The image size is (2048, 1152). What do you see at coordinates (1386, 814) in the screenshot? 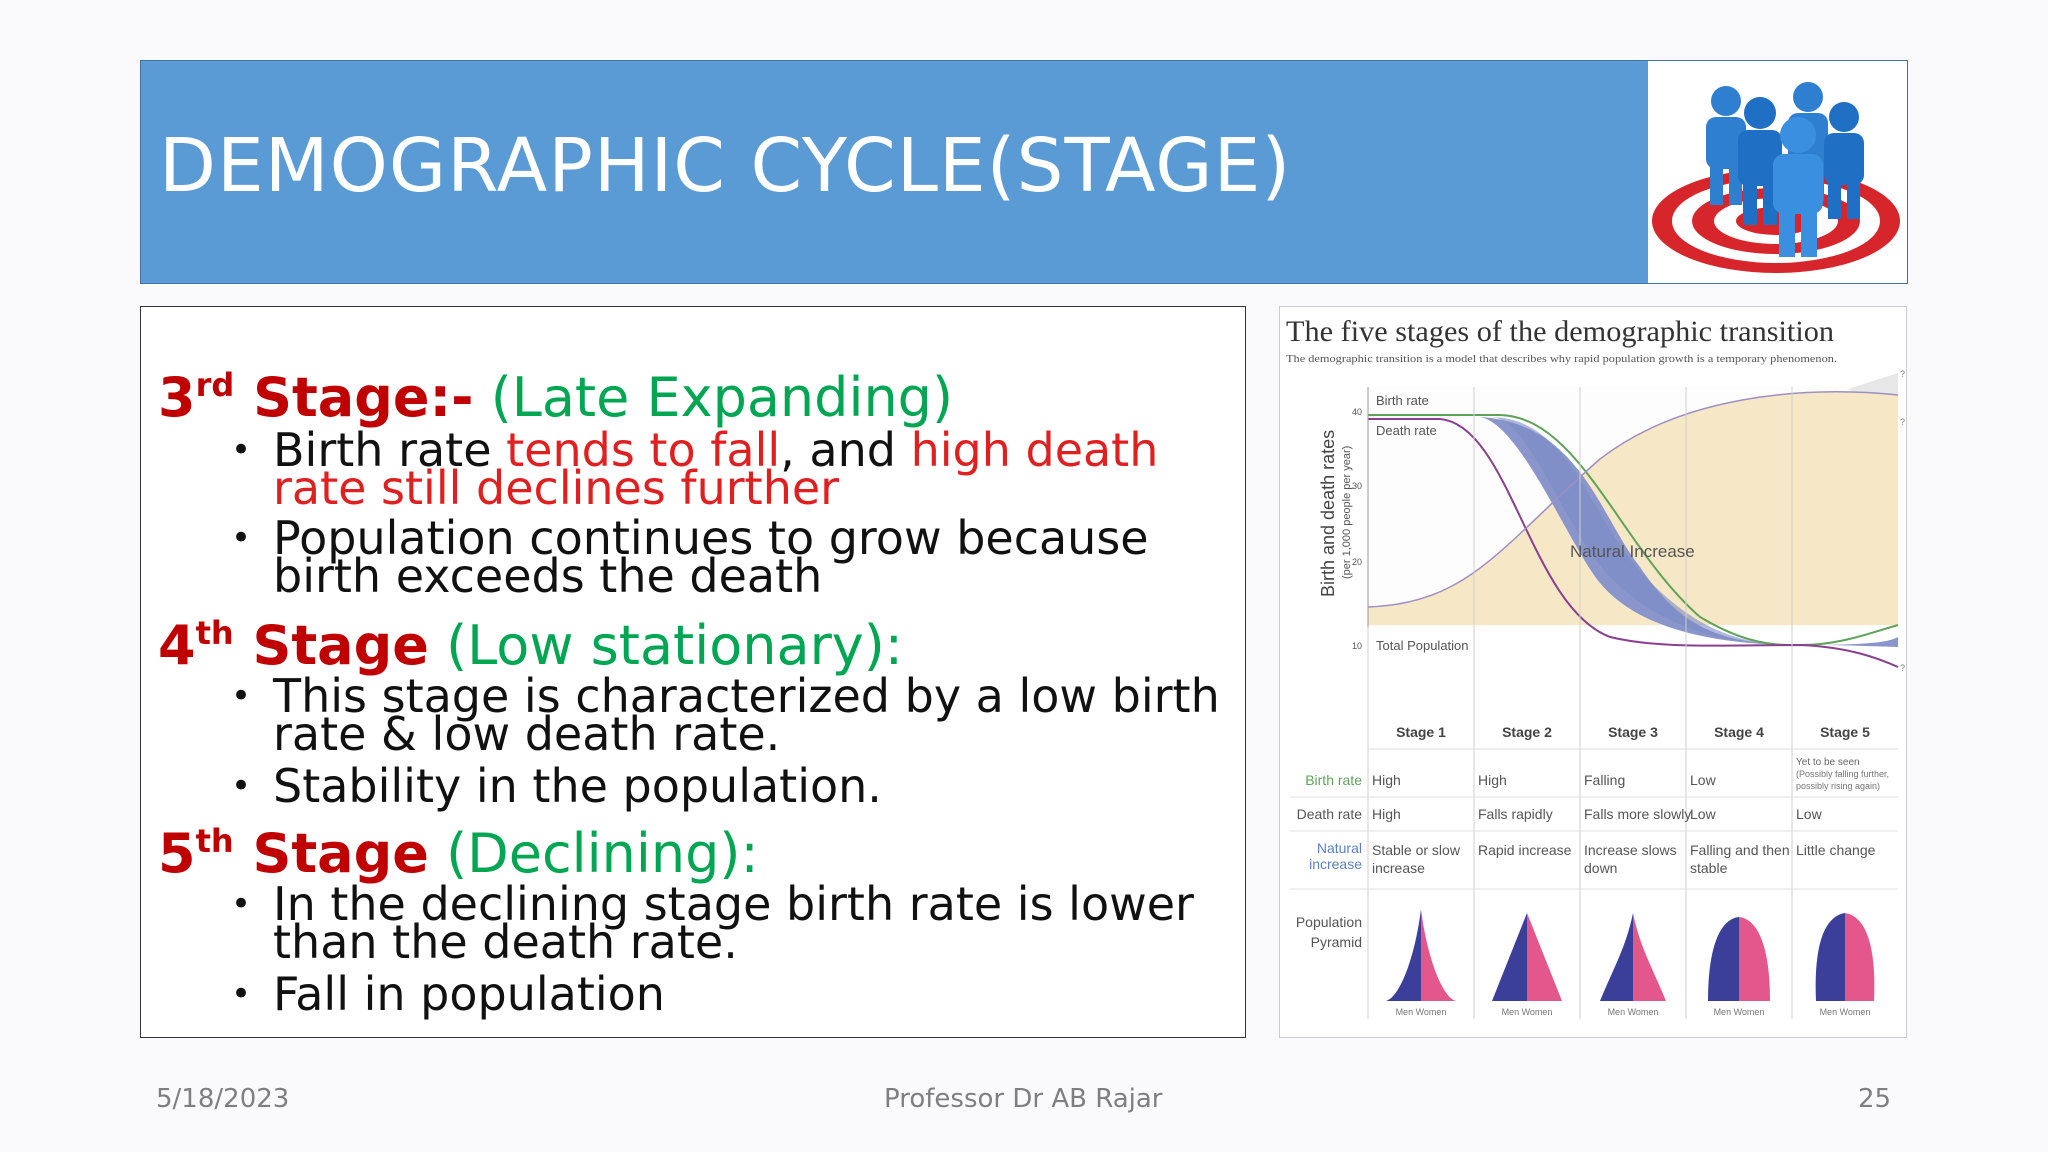
I see `death-cell-1: High` at bounding box center [1386, 814].